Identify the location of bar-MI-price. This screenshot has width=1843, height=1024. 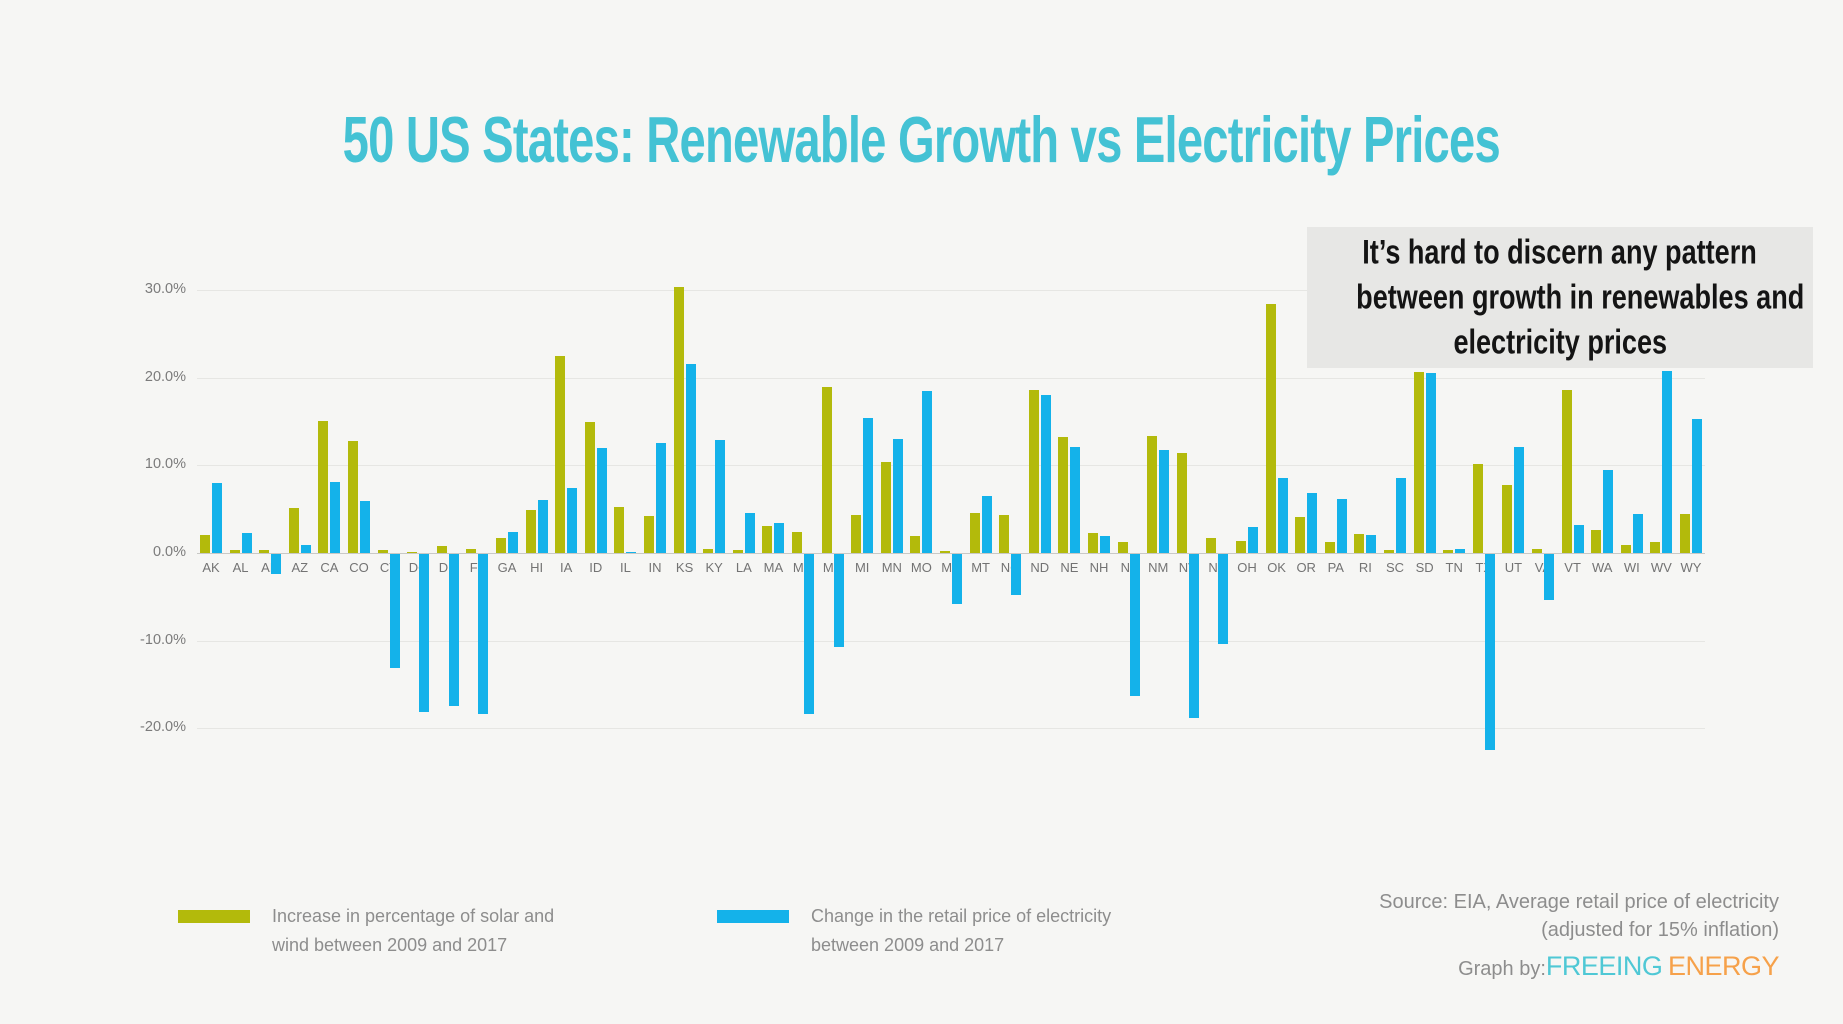
(868, 485).